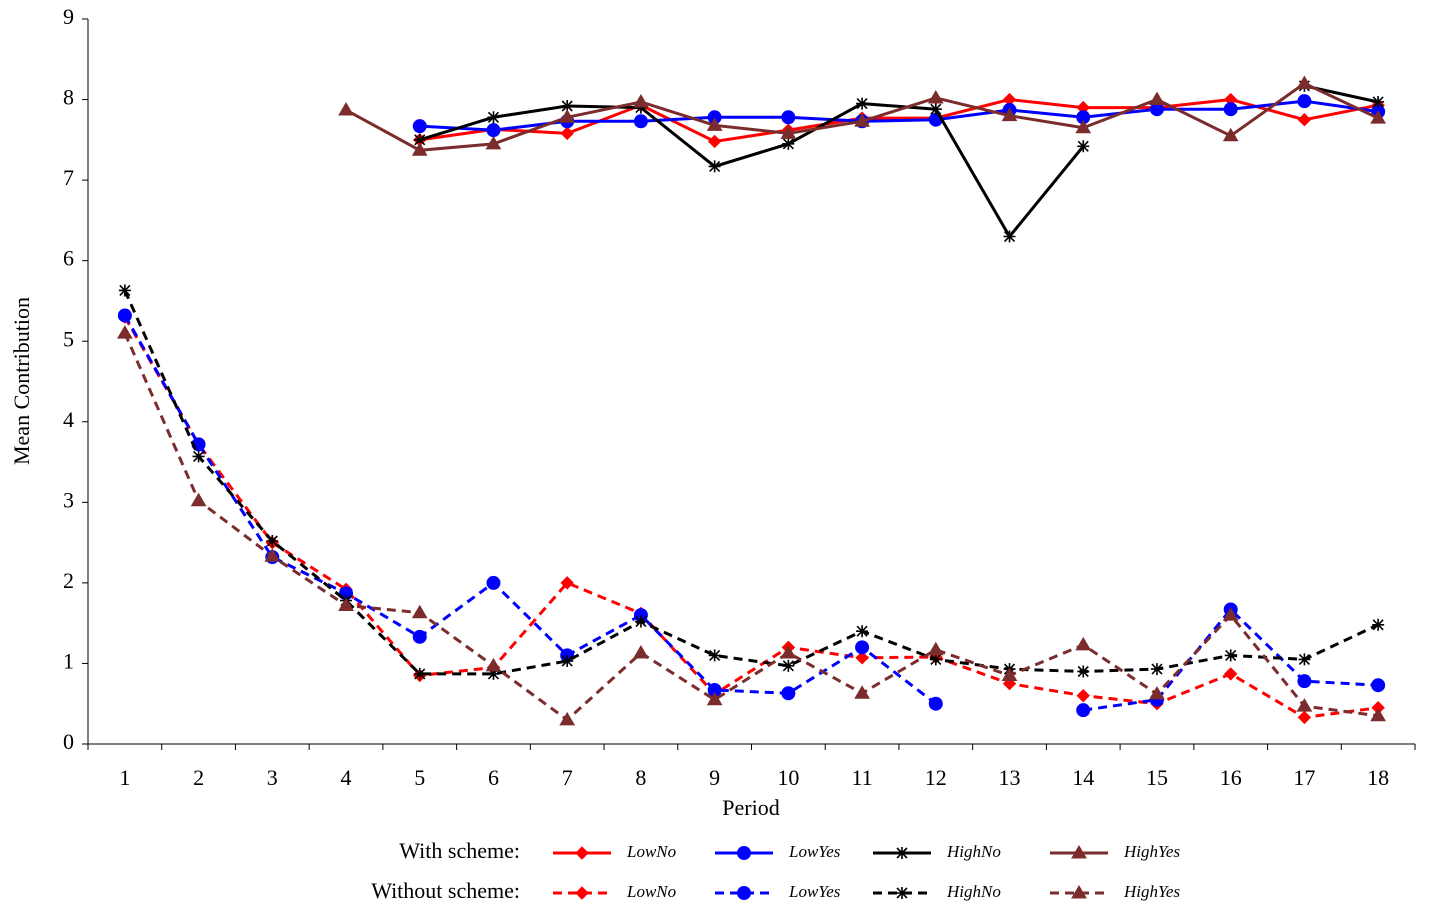 This screenshot has height=911, width=1441. I want to click on x-tick-label: 16, so click(1231, 777).